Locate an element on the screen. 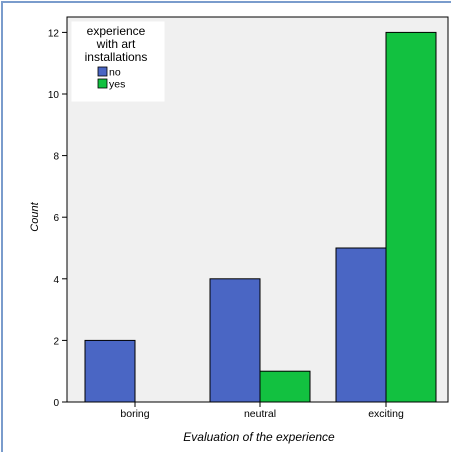 The height and width of the screenshot is (457, 451). x-axis-title: Evaluation of the experience is located at coordinates (259, 437).